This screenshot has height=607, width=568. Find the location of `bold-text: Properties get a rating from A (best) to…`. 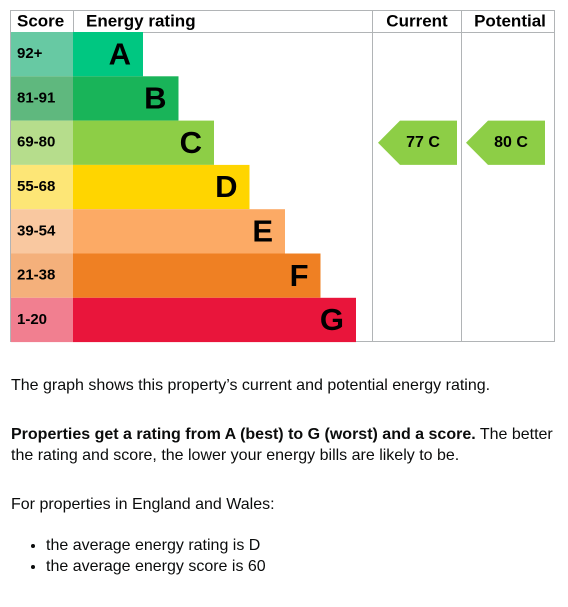

bold-text: Properties get a rating from A (best) to… is located at coordinates (243, 434).